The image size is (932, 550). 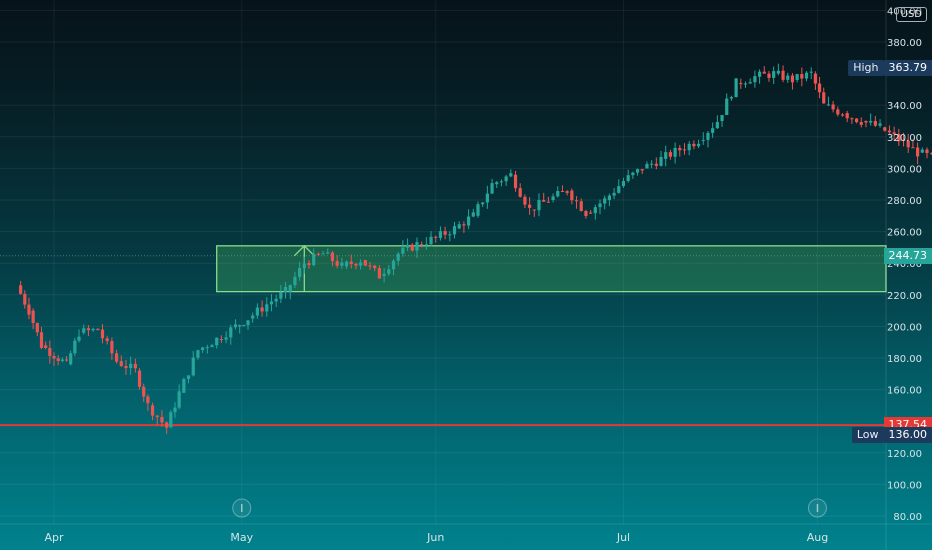 I want to click on high-value: 363.79, so click(x=907, y=67).